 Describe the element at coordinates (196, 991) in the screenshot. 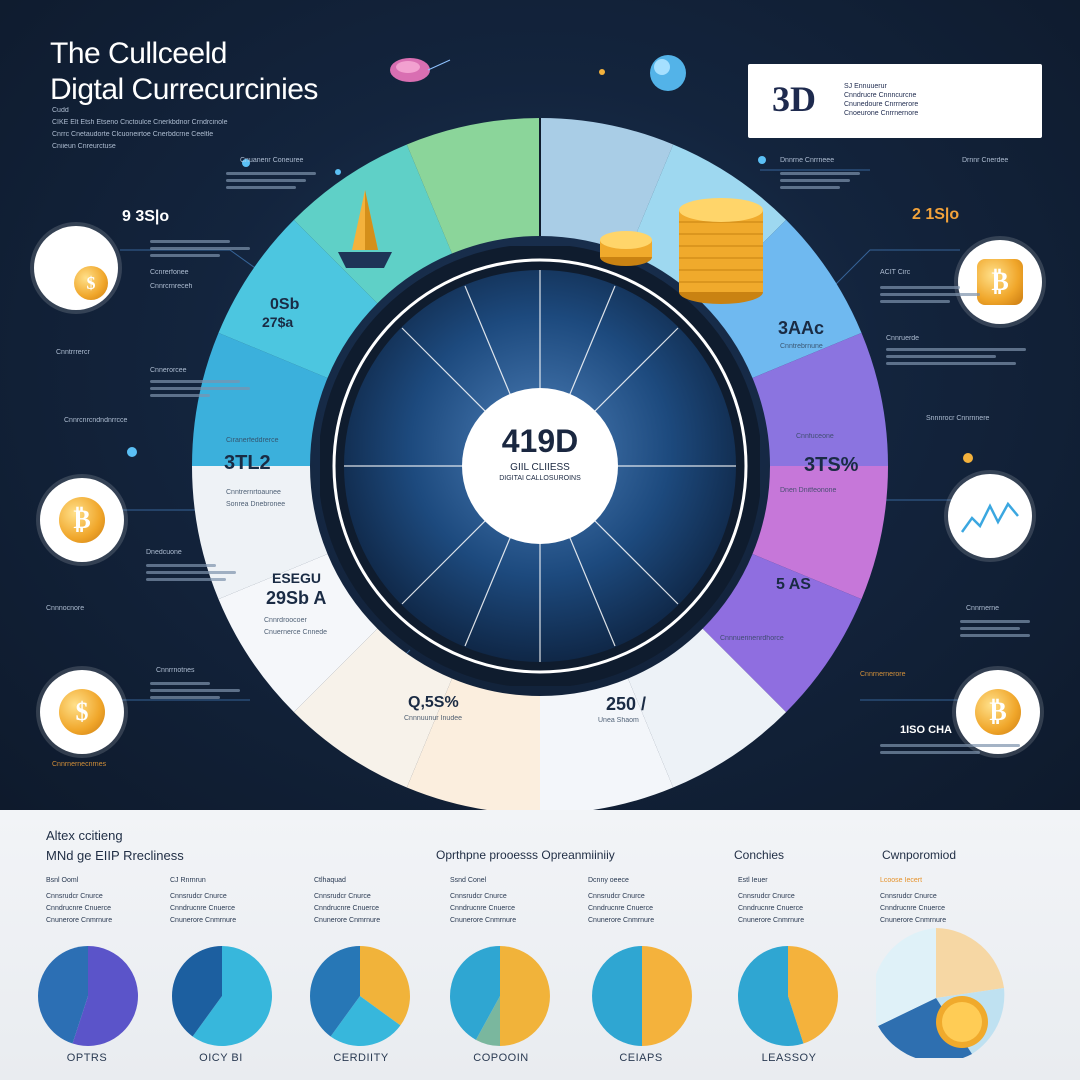

I see `pie-2-slice` at that location.